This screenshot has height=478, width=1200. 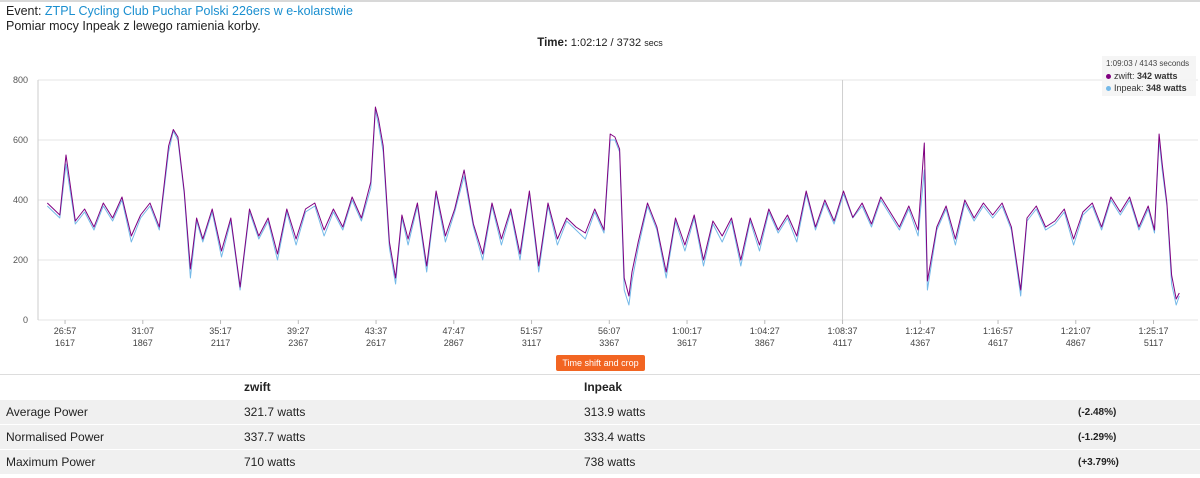 I want to click on y-tick-label: 600, so click(x=20, y=140).